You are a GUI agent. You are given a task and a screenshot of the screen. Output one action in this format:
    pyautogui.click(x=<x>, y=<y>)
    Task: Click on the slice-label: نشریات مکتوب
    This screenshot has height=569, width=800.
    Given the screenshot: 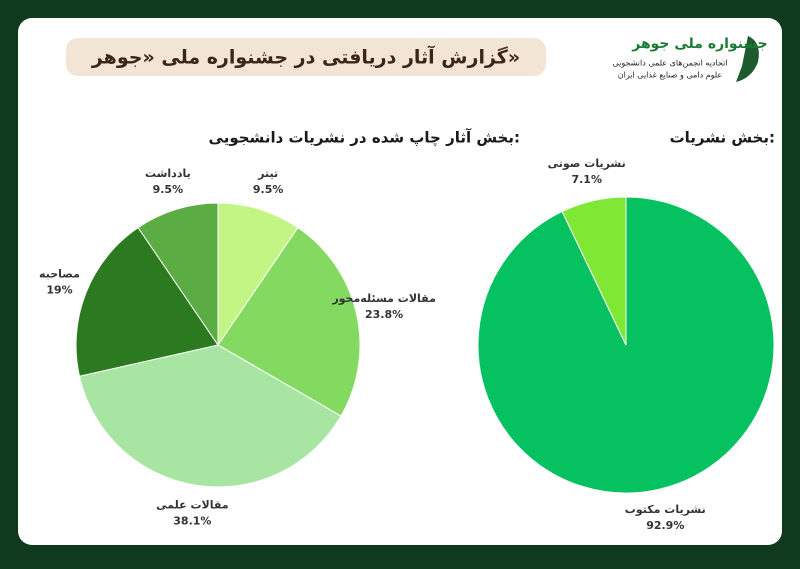 What is the action you would take?
    pyautogui.click(x=665, y=509)
    